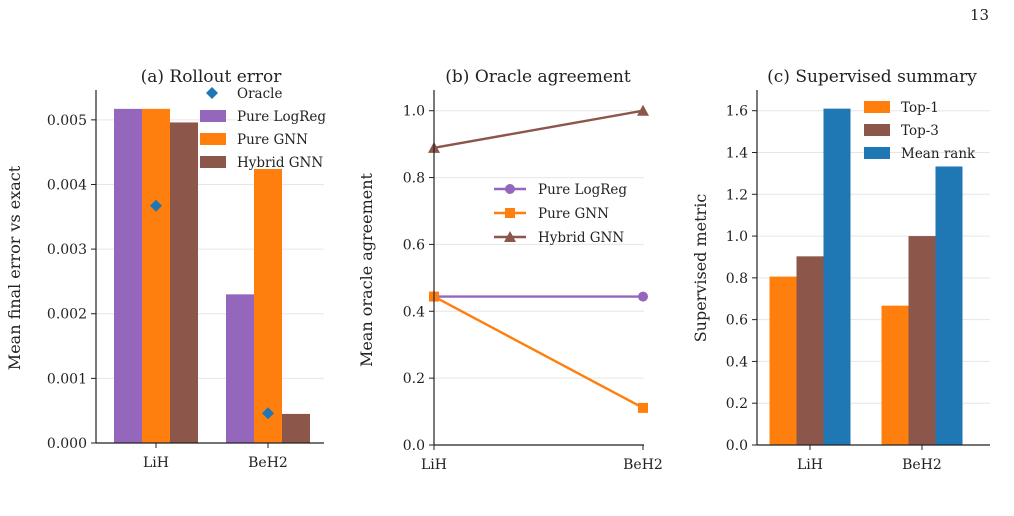 Image resolution: width=1014 pixels, height=516 pixels. What do you see at coordinates (414, 312) in the screenshot?
I see `panel-b-y-tick-label: 0.4` at bounding box center [414, 312].